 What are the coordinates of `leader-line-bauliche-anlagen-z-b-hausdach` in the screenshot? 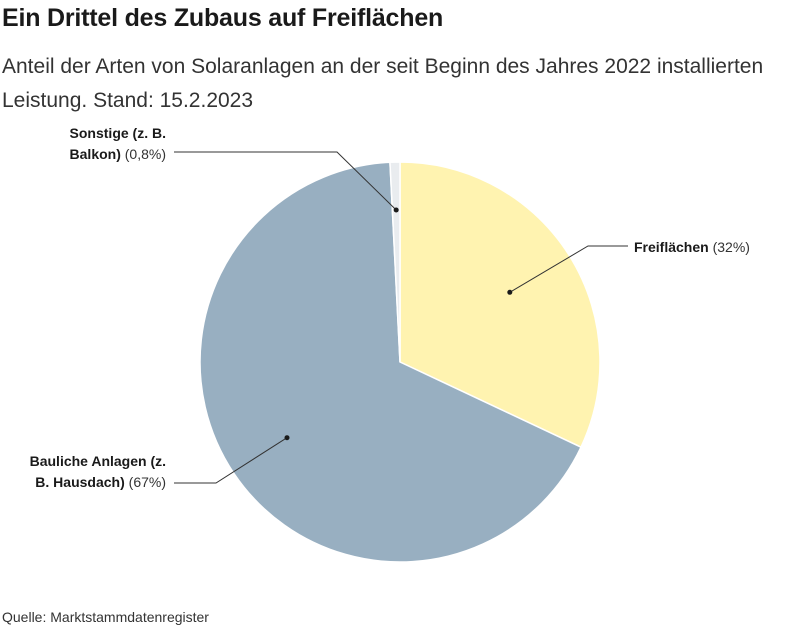 It's located at (231, 460).